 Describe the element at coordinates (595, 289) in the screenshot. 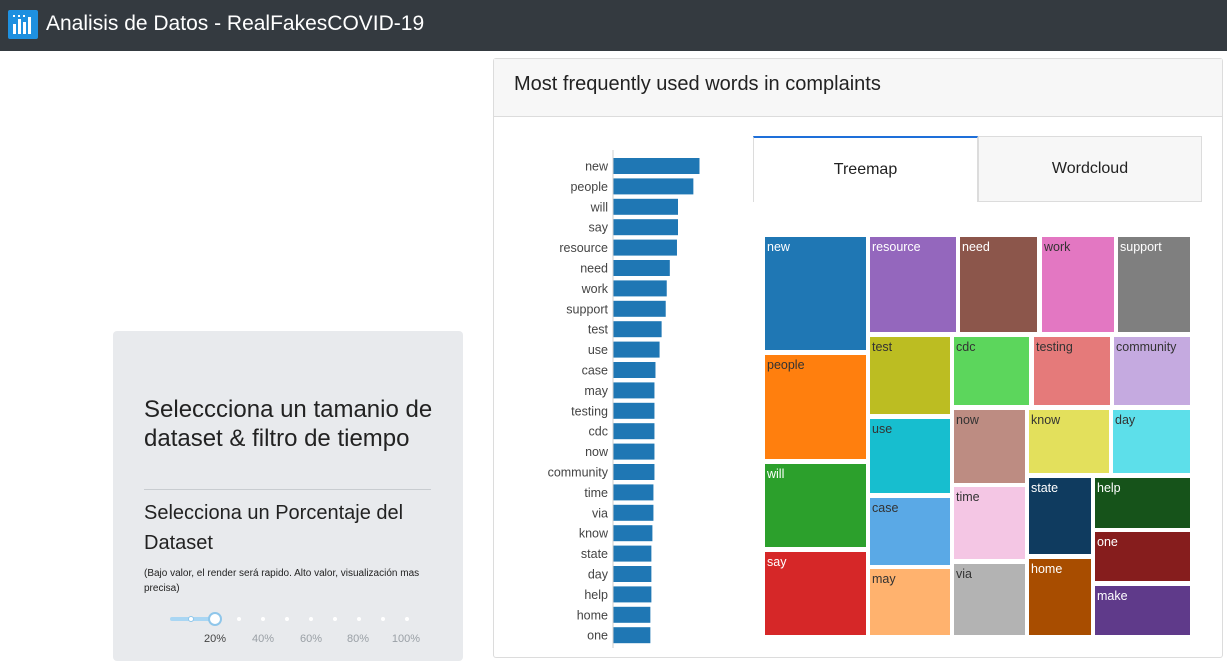

I see `bar-label-work: work` at that location.